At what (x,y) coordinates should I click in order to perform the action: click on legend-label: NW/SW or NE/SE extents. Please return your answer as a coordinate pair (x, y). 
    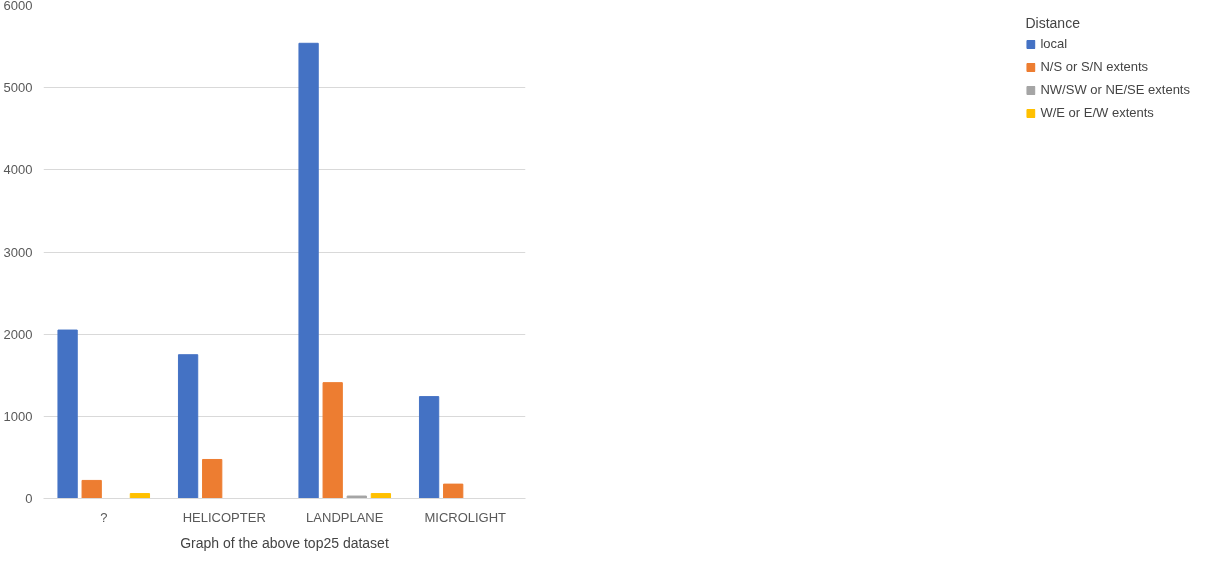
    Looking at the image, I should click on (1115, 89).